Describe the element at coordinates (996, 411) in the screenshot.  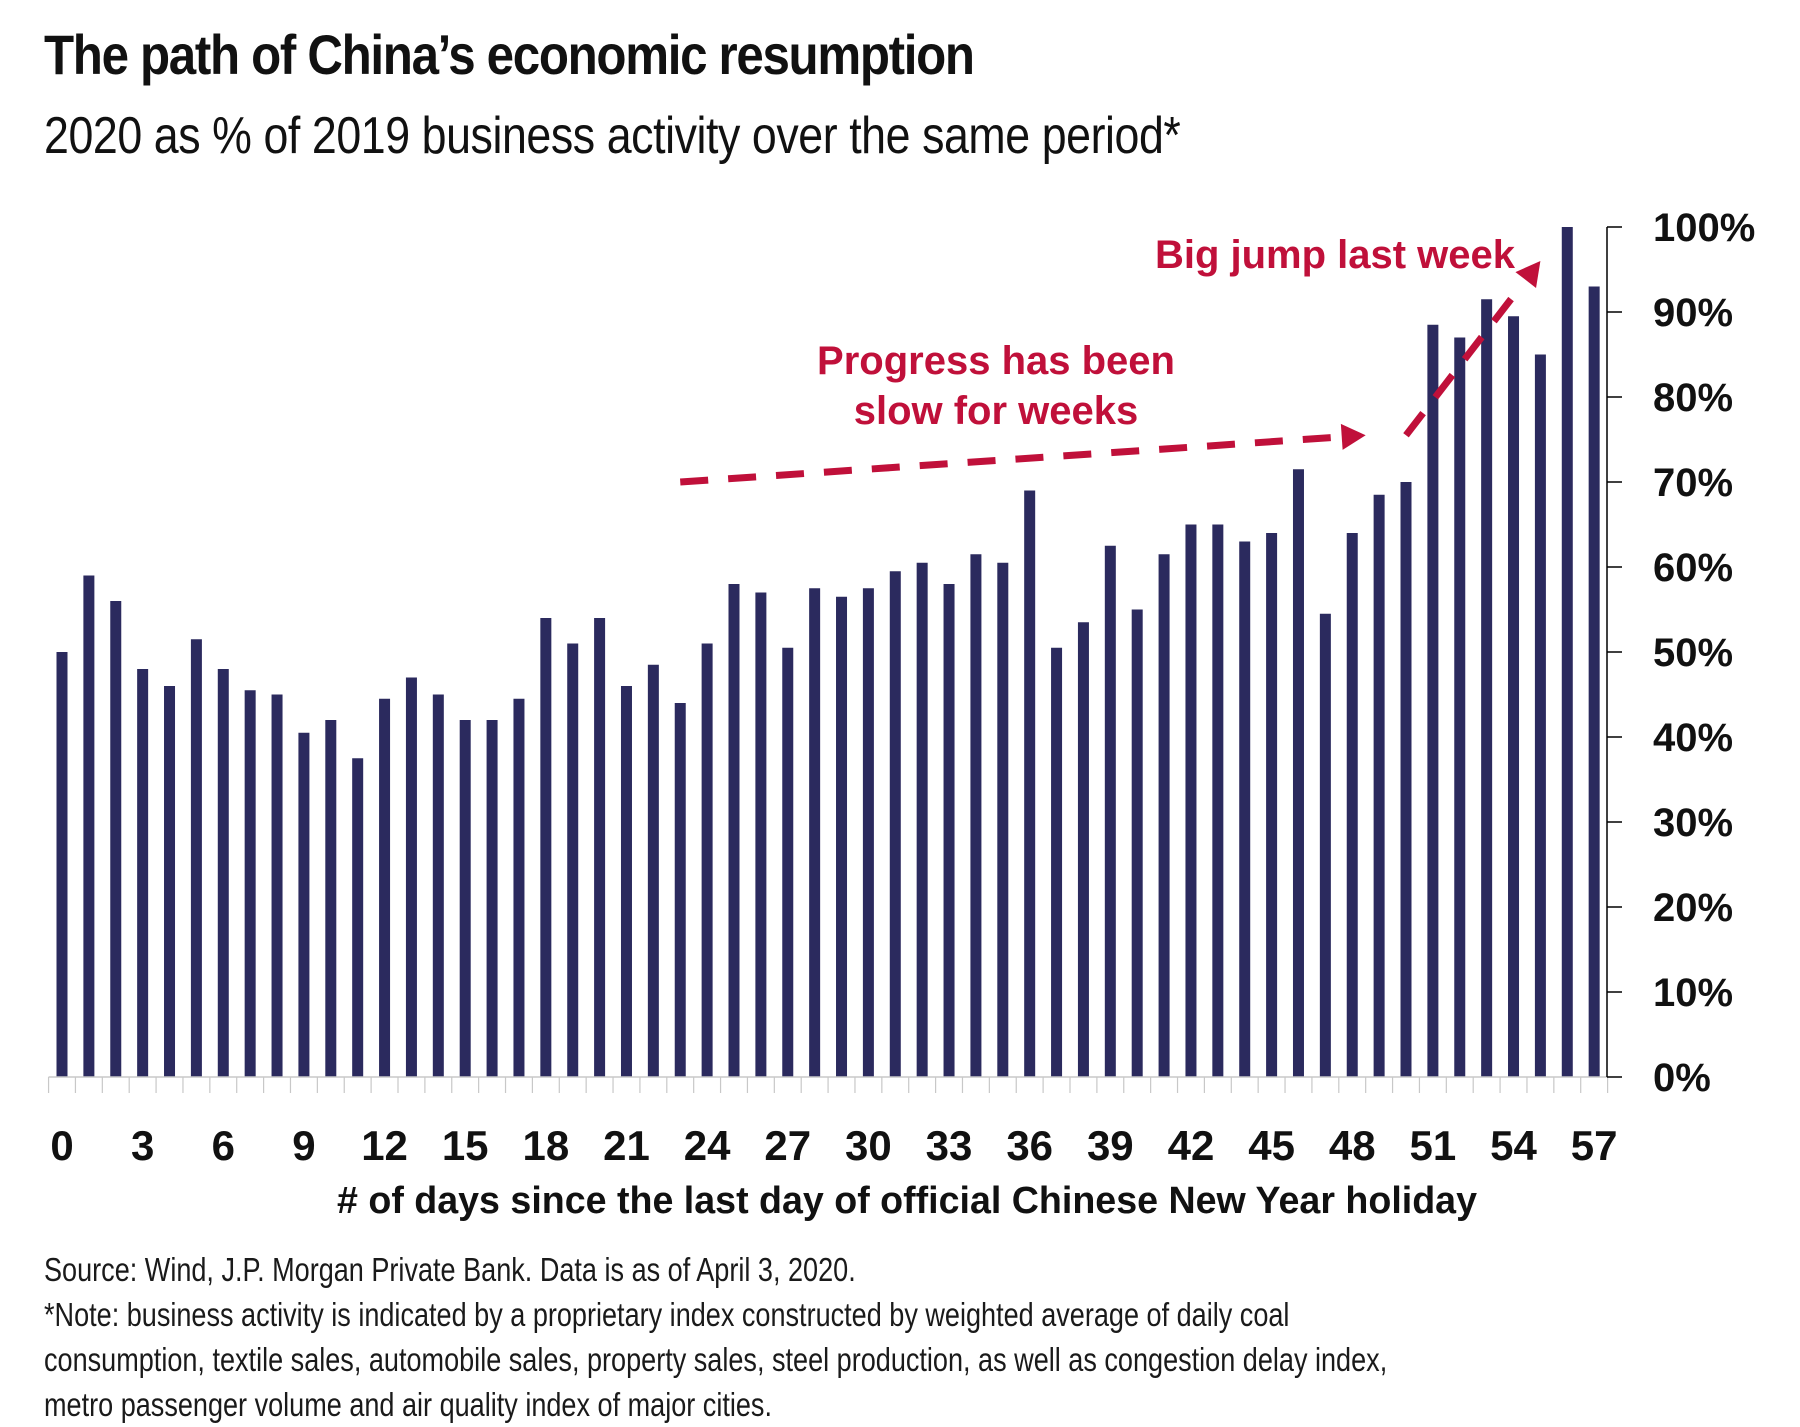
I see `annotation-slow-progress-text: slow for weeks` at that location.